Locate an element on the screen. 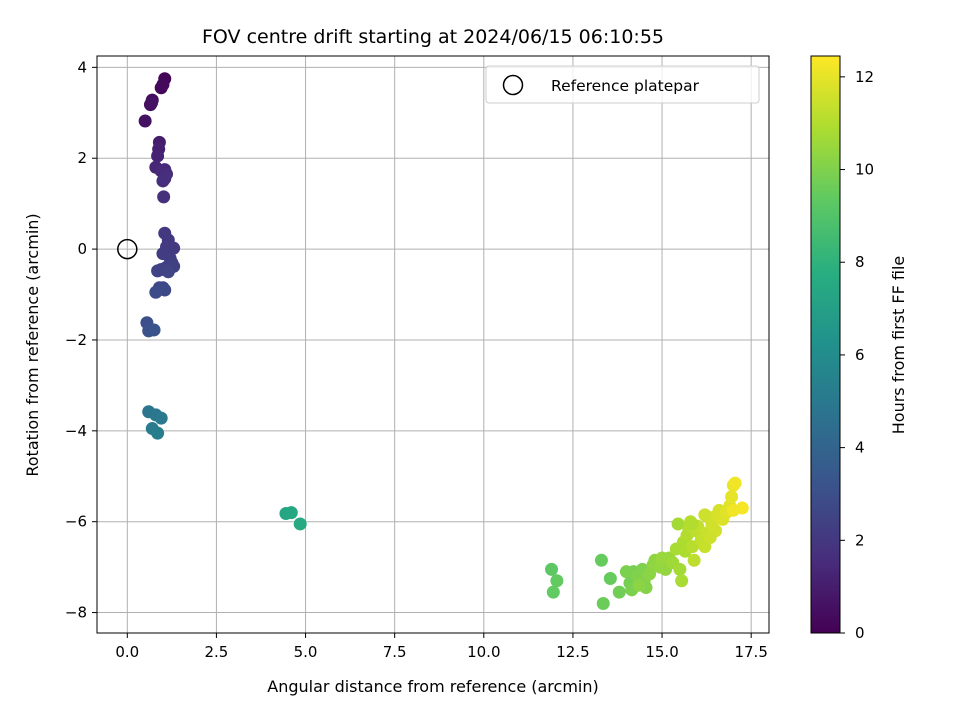 The image size is (960, 720). colorbar-tick-label: 0 is located at coordinates (860, 633).